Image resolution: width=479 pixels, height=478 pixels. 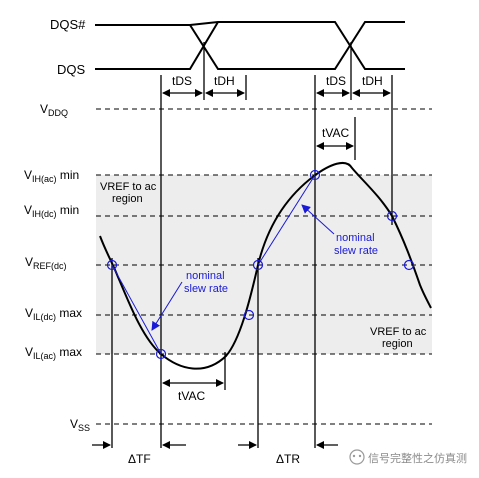 What do you see at coordinates (354, 456) in the screenshot?
I see `wechat-icon-dot` at bounding box center [354, 456].